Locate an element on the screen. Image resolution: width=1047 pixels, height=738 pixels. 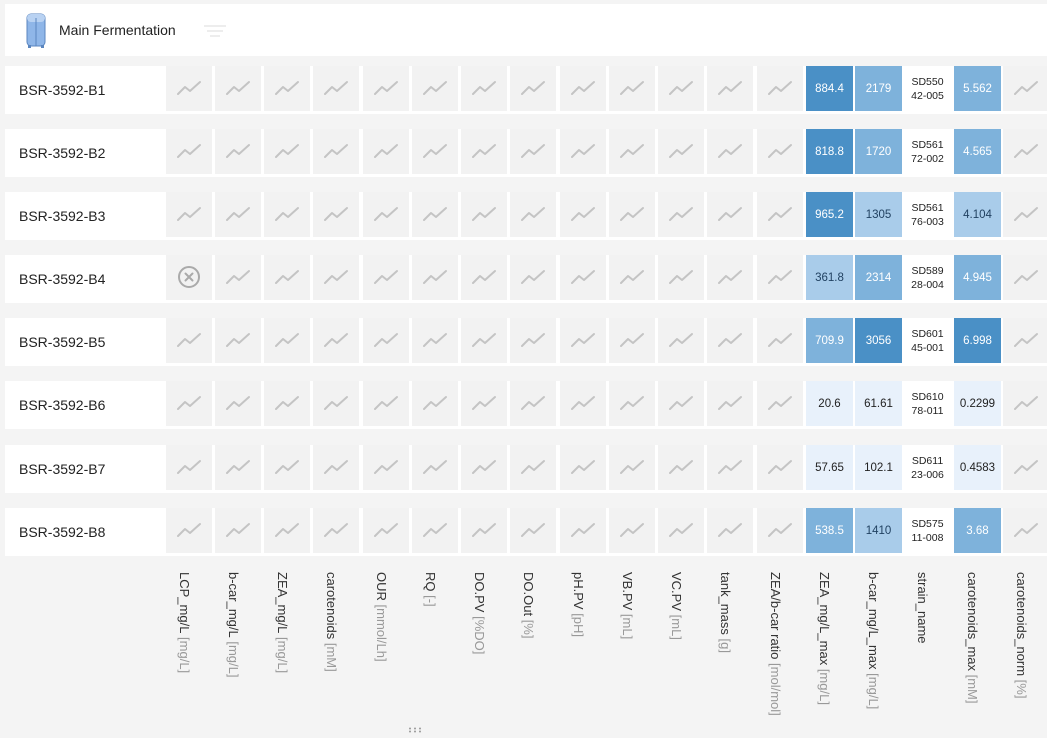
carotenoids-max-cell: 4.565 is located at coordinates (977, 151).